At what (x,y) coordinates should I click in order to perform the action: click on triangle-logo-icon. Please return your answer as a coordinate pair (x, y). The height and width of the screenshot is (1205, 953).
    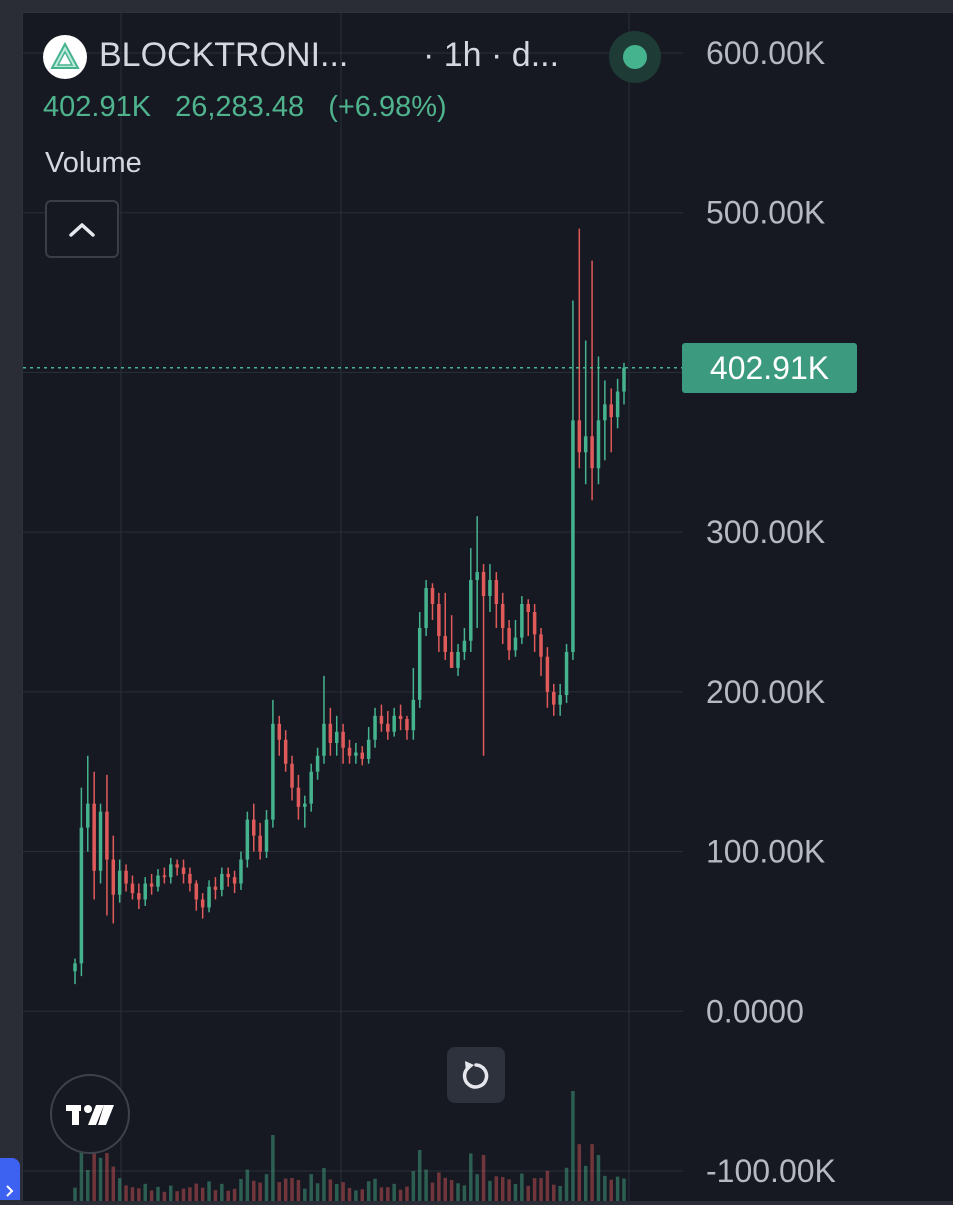
    Looking at the image, I should click on (65, 57).